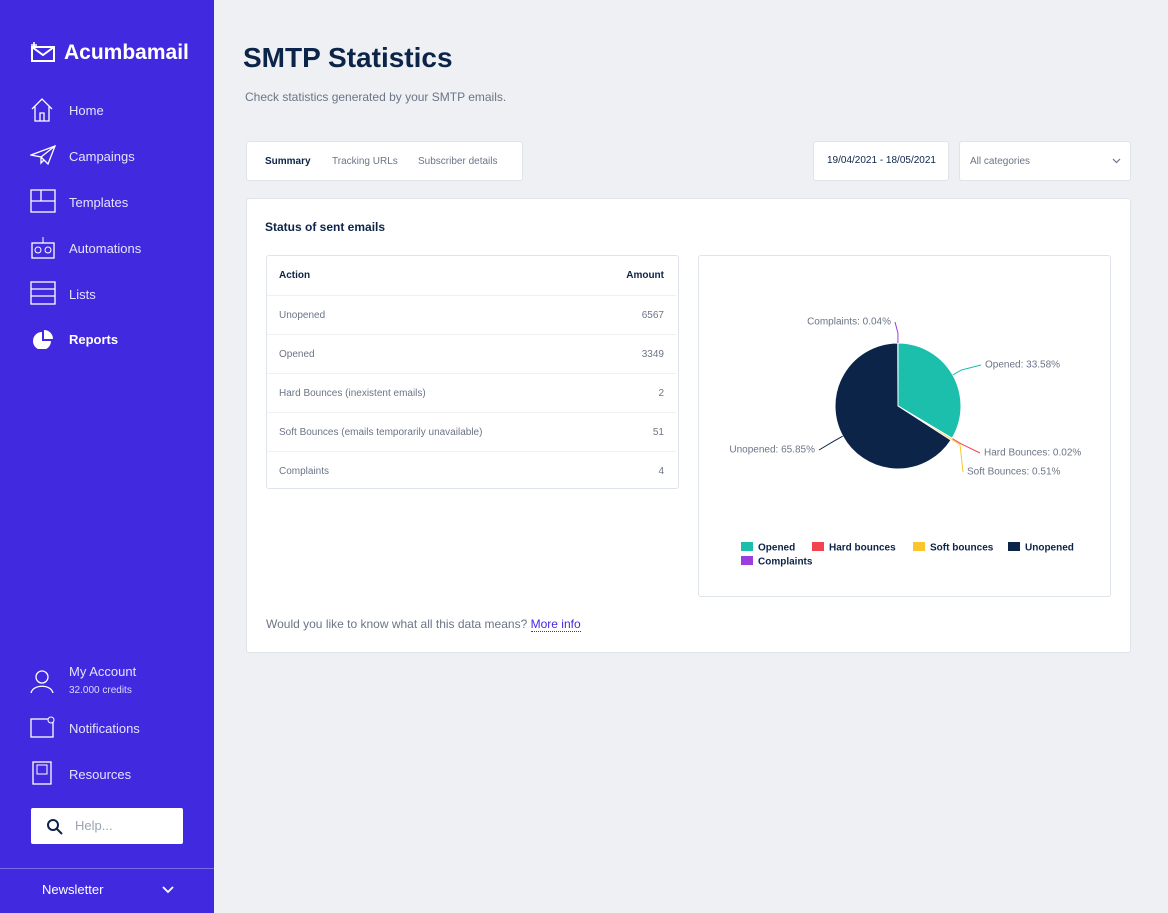 The image size is (1168, 913). I want to click on icon-reports, so click(43, 339).